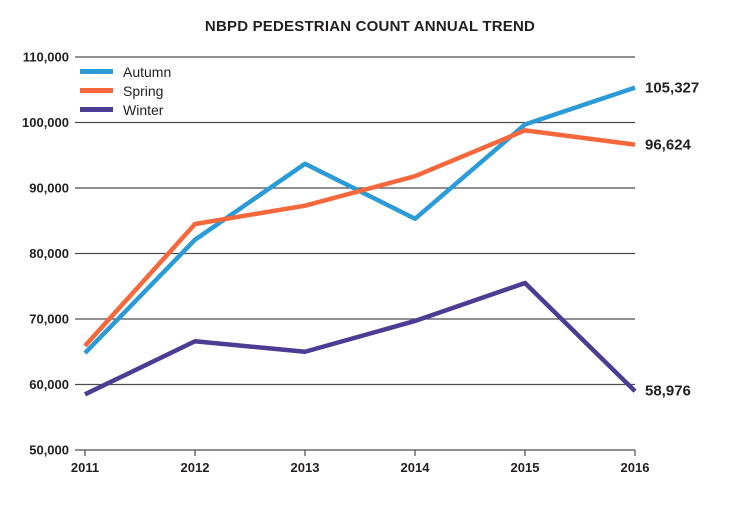  What do you see at coordinates (45, 122) in the screenshot?
I see `y-tick-label: 100,000` at bounding box center [45, 122].